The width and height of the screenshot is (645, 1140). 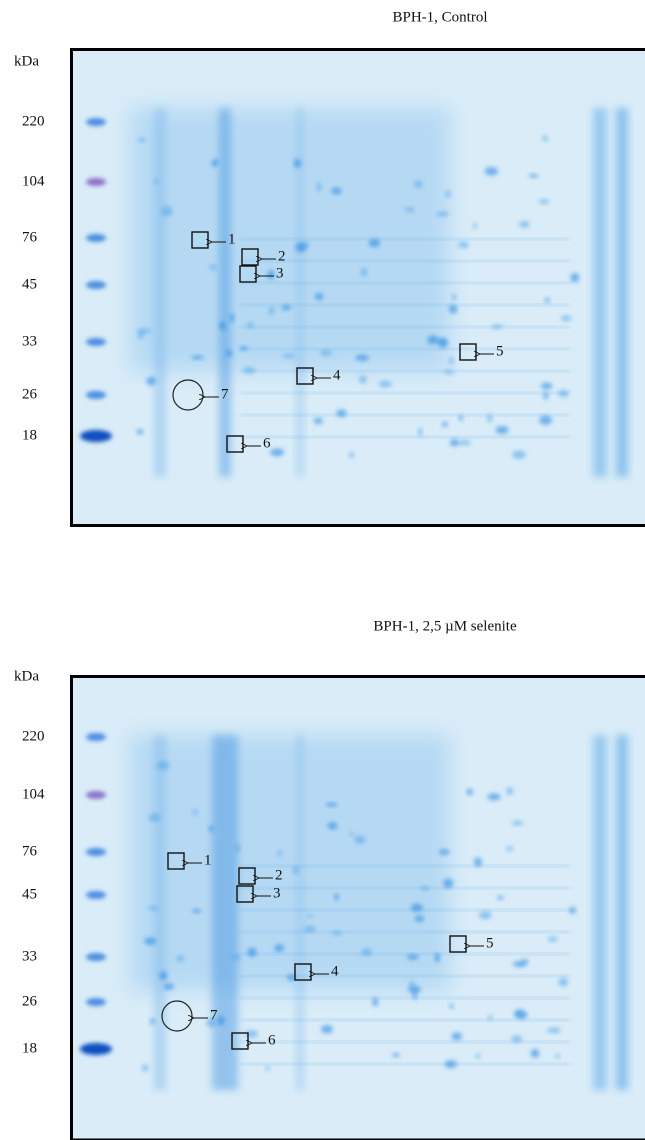 I want to click on marker-label: 45, so click(x=29, y=894).